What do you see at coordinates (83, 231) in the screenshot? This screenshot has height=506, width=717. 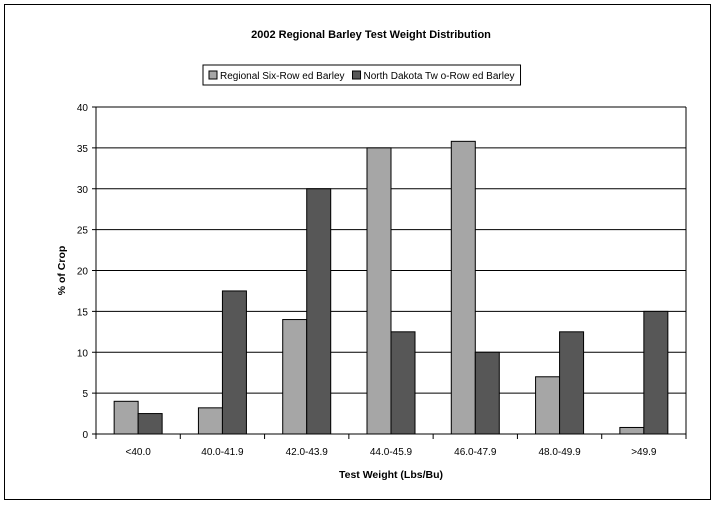 I see `y-tick-label: 25` at bounding box center [83, 231].